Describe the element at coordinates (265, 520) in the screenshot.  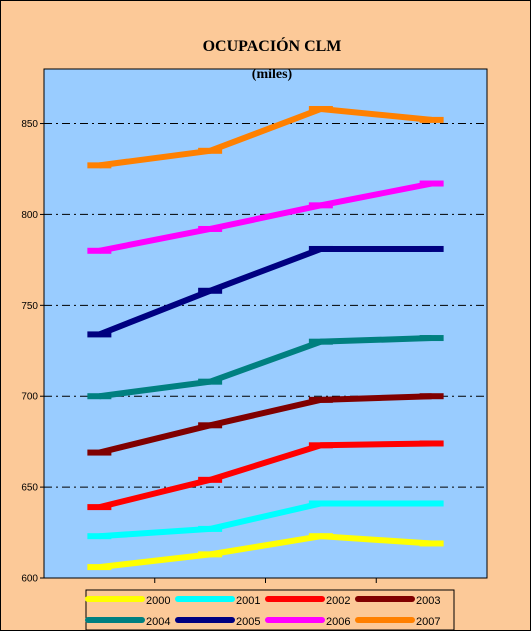
I see `series-line-2001` at that location.